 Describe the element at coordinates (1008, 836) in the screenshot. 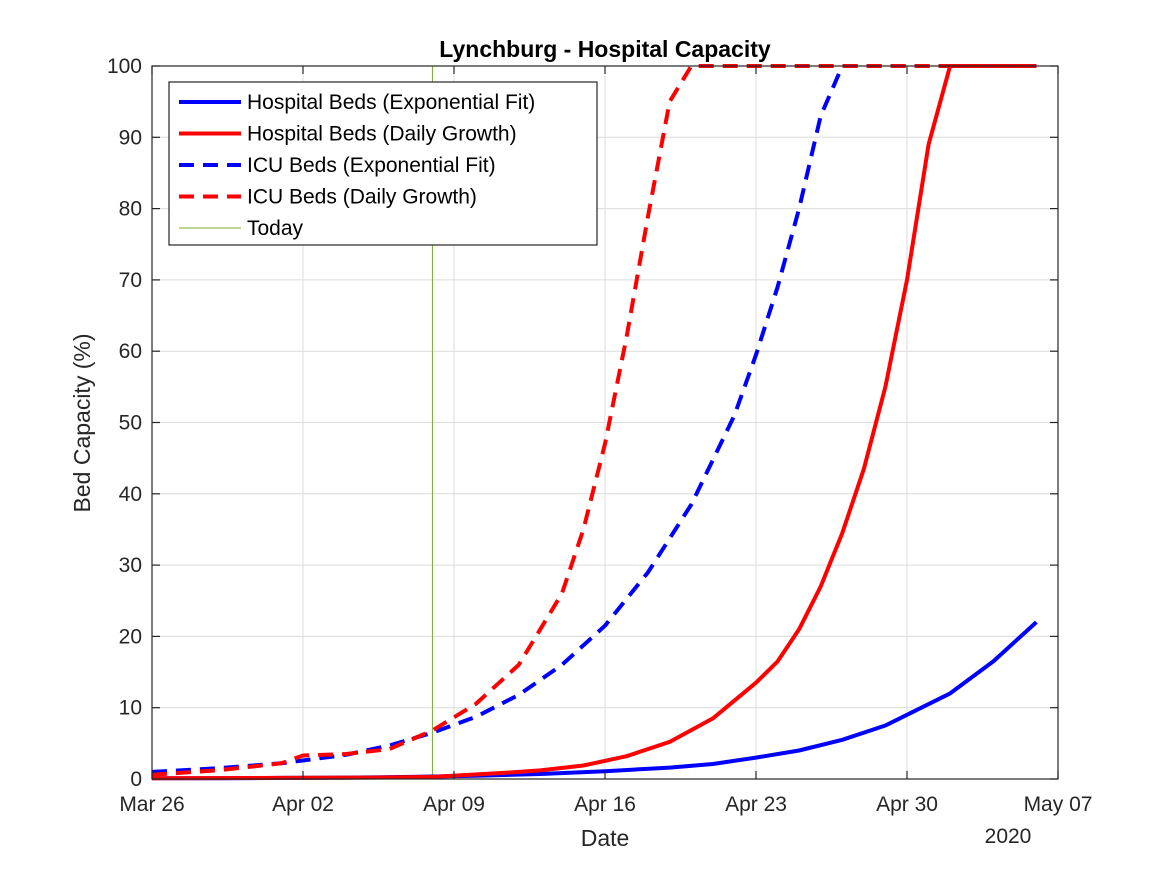

I see `x-axis-year-label: 2020` at that location.